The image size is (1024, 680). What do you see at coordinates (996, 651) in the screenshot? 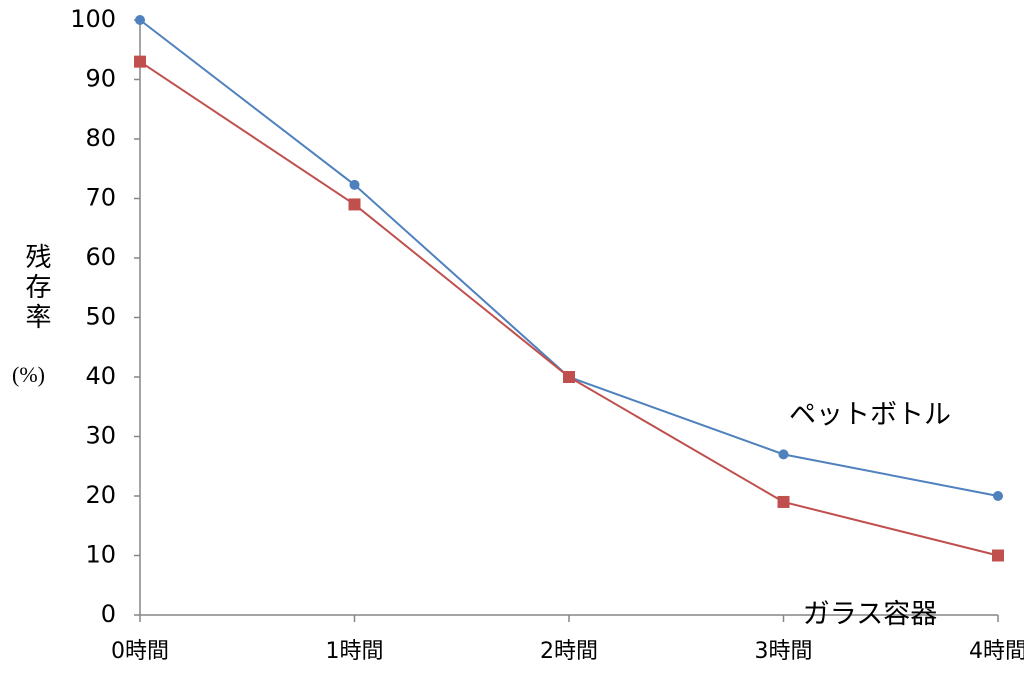
I see `x-tick-label: 4時間` at bounding box center [996, 651].